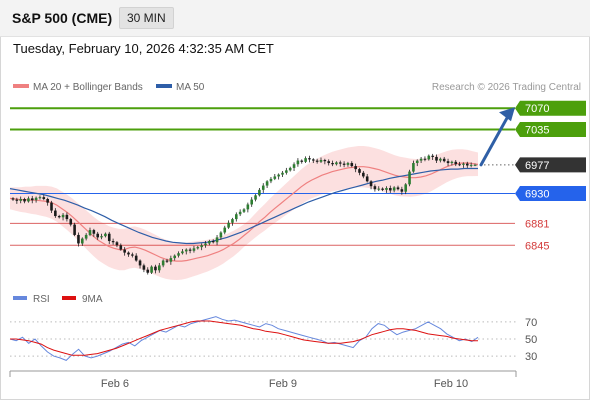 The image size is (590, 400). What do you see at coordinates (244, 338) in the screenshot?
I see `rsi-line` at bounding box center [244, 338].